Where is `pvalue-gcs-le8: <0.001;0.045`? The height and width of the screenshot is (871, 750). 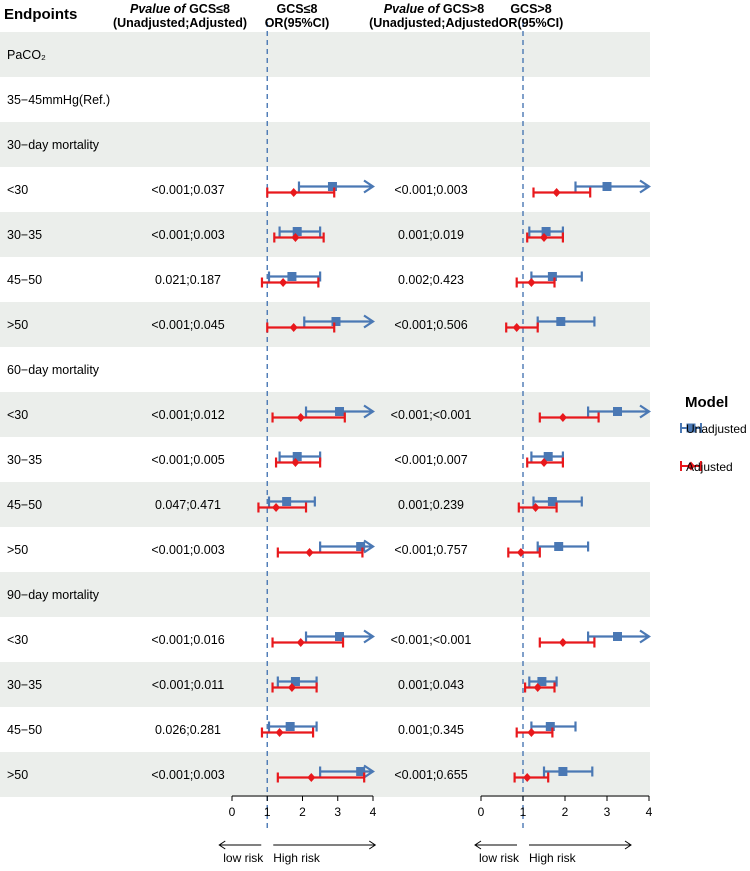
pvalue-gcs-le8: <0.001;0.045 is located at coordinates (187, 325).